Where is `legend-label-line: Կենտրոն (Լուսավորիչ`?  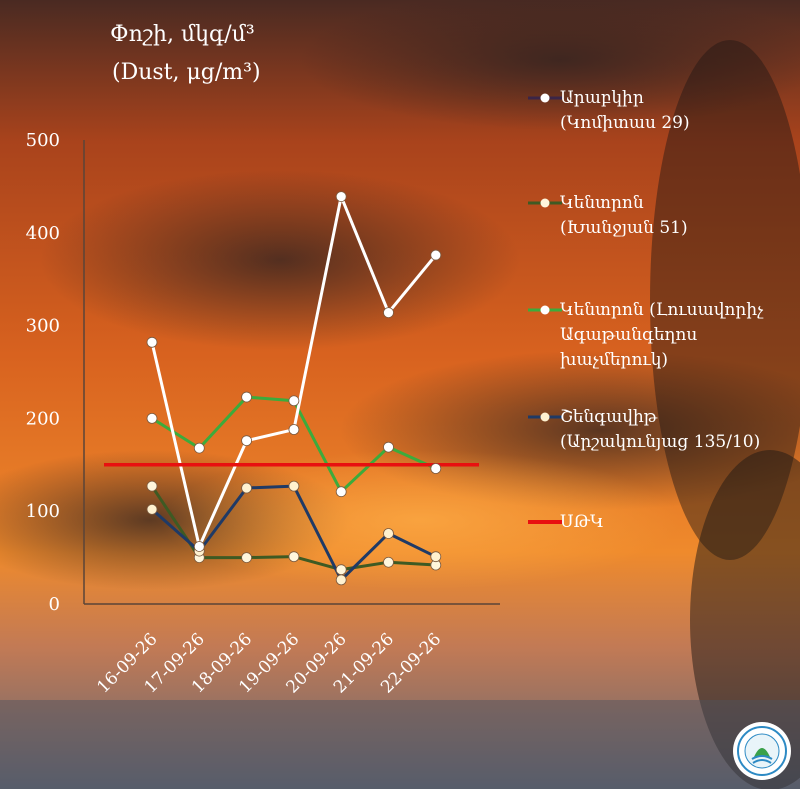 legend-label-line: Կենտրոն (Լուսավորիչ is located at coordinates (662, 310).